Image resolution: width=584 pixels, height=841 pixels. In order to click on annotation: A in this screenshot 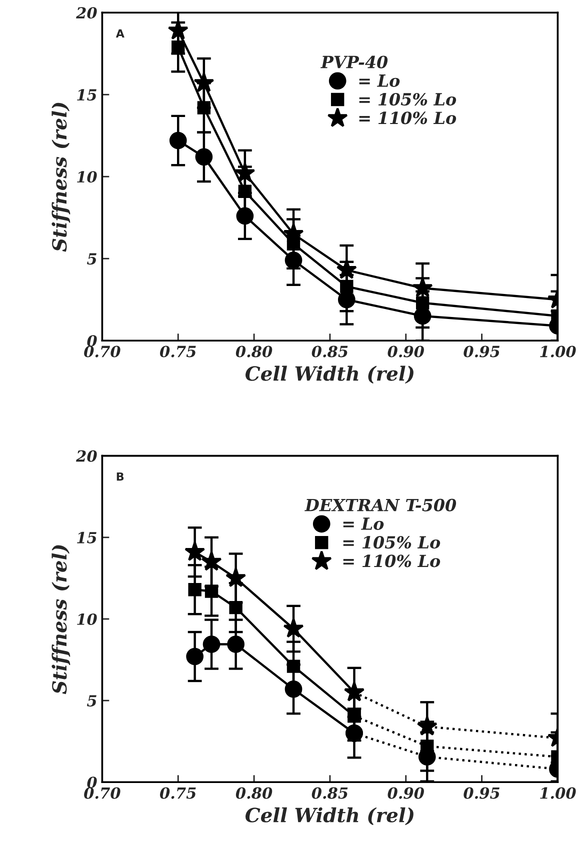, I will do `click(120, 33)`.